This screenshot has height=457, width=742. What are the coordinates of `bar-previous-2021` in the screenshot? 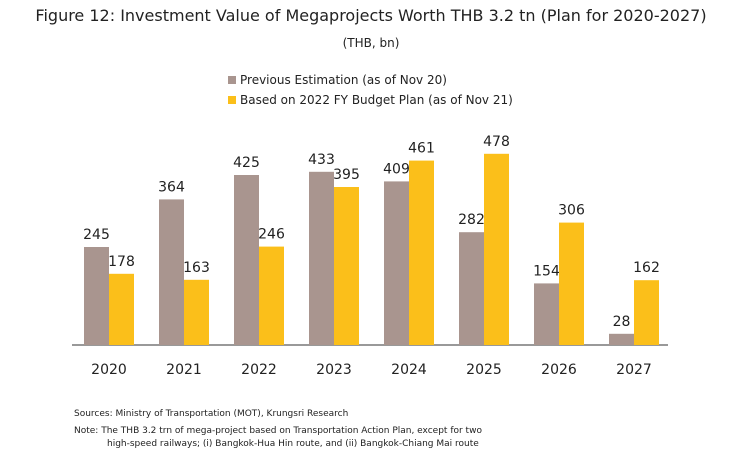 It's located at (171, 272).